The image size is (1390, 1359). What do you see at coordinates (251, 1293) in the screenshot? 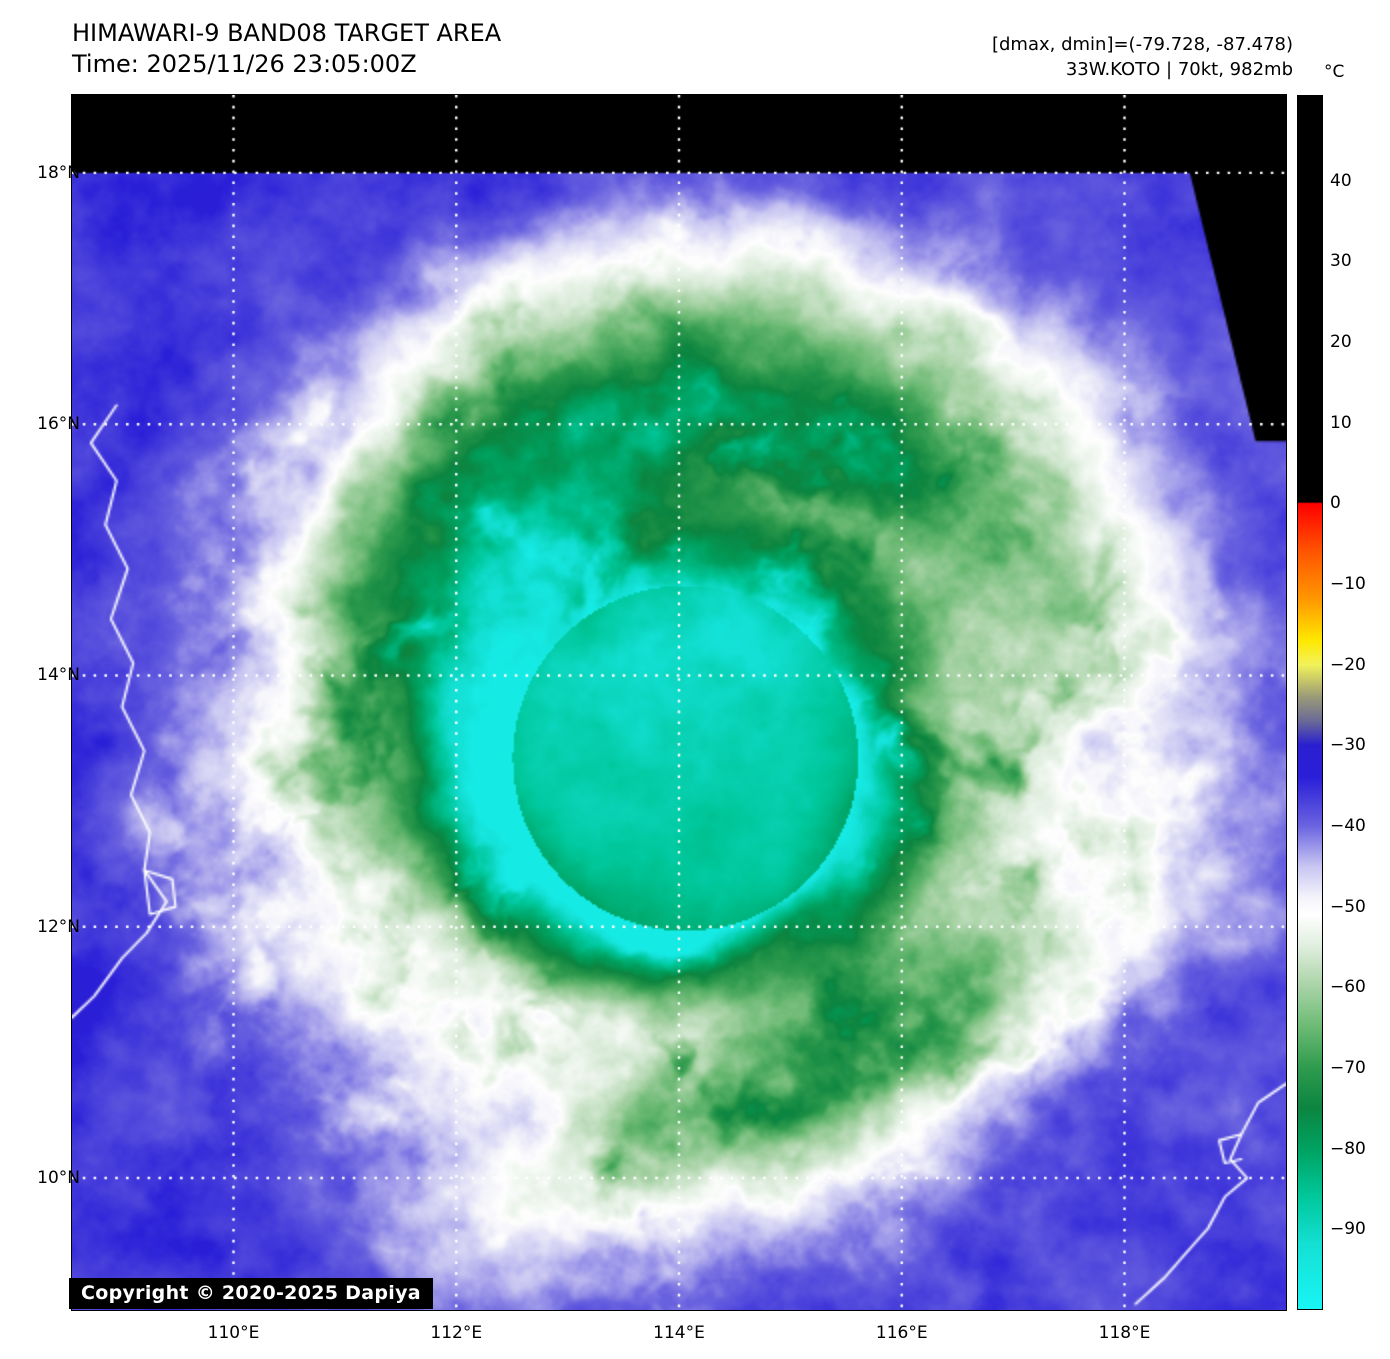
I see `copyright-banner: Copyright © 2020-2025 Dapiya` at bounding box center [251, 1293].